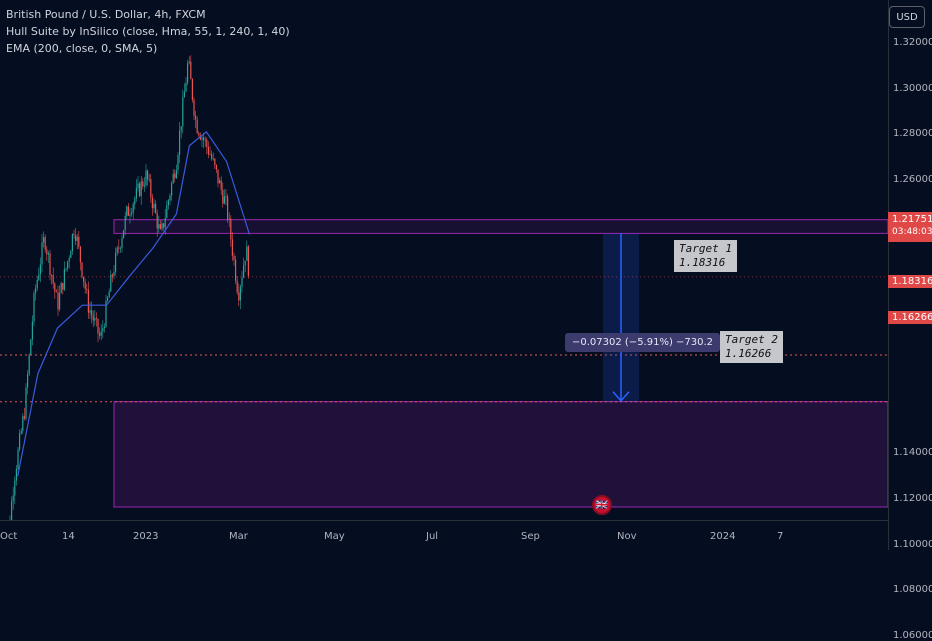  Describe the element at coordinates (910, 317) in the screenshot. I see `target2-price-tag: 1.16266` at that location.